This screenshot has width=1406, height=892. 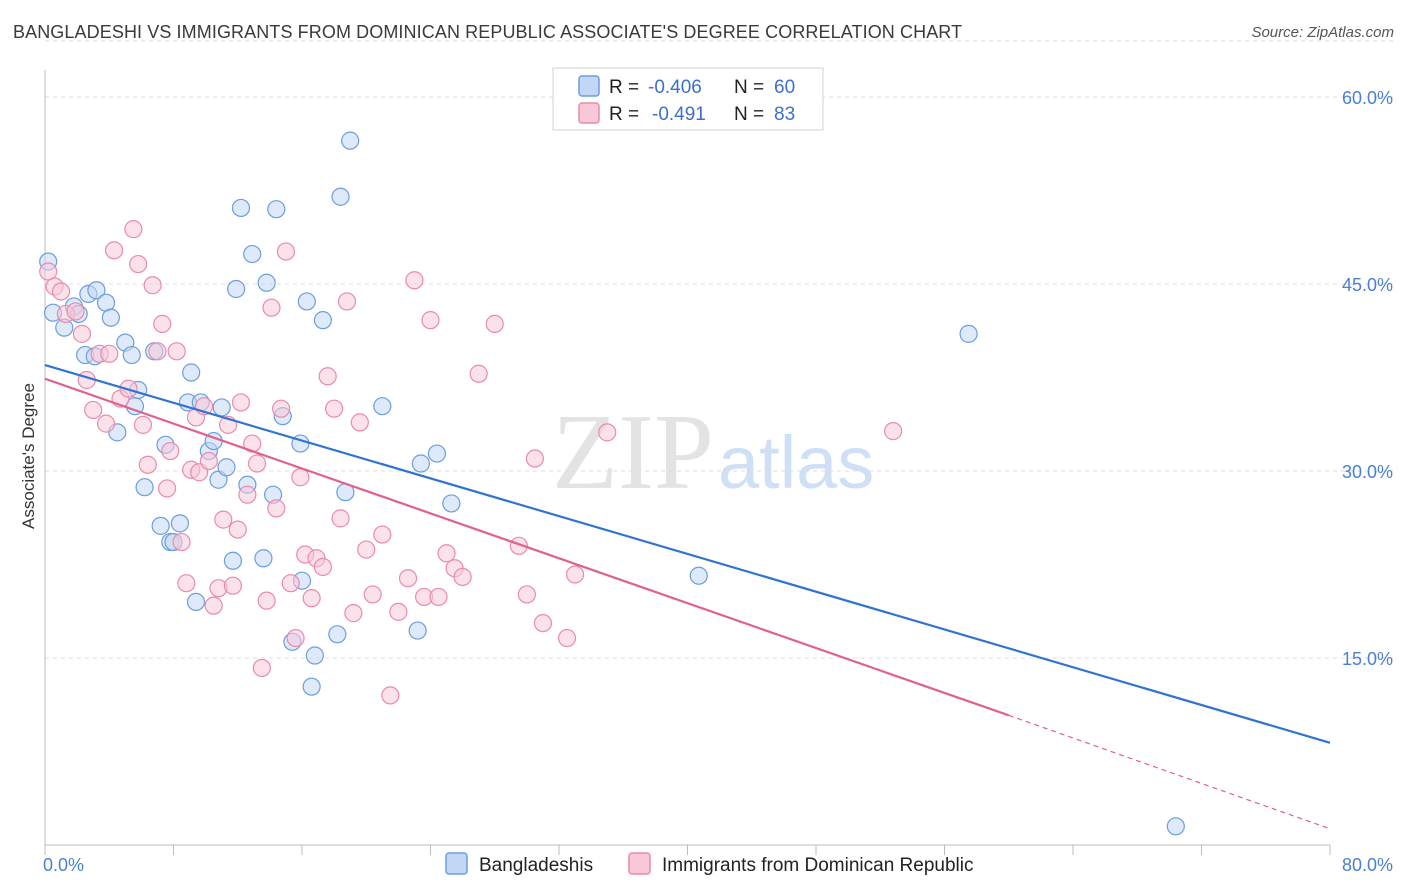 What do you see at coordinates (28, 456) in the screenshot?
I see `y-axis-label: Associate's Degree` at bounding box center [28, 456].